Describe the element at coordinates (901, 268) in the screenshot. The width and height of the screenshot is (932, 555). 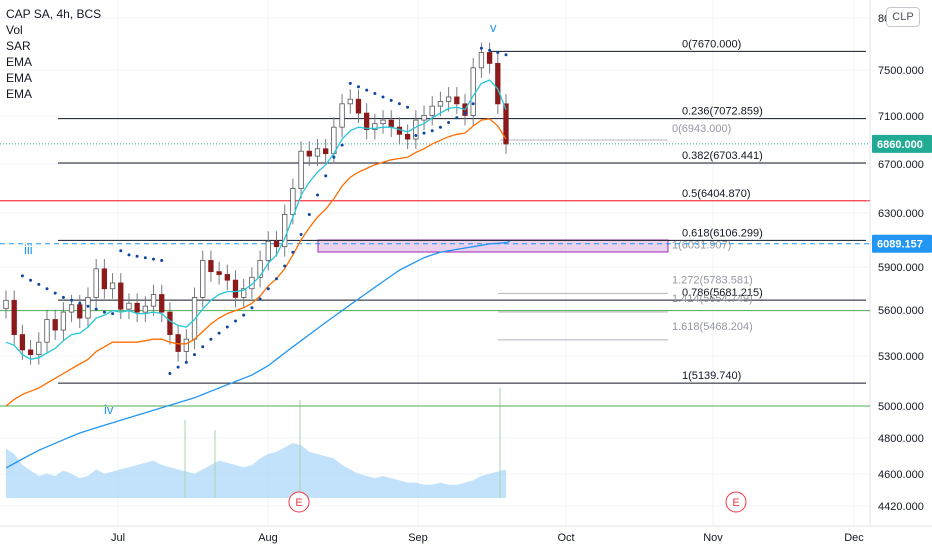
I see `y-tick-label: 5900.000` at that location.